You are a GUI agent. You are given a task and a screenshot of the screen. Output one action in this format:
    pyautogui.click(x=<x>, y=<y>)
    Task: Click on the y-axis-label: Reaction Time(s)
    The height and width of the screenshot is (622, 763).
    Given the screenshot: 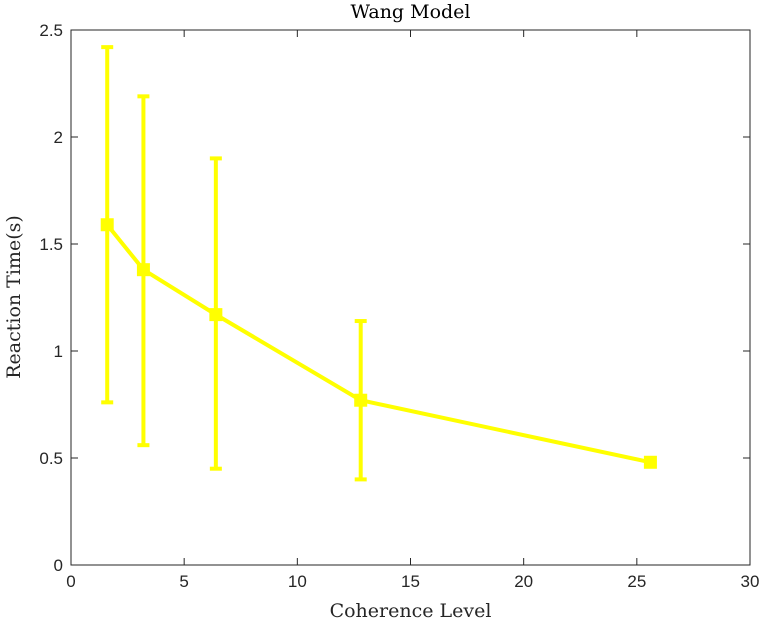 What is the action you would take?
    pyautogui.click(x=14, y=297)
    